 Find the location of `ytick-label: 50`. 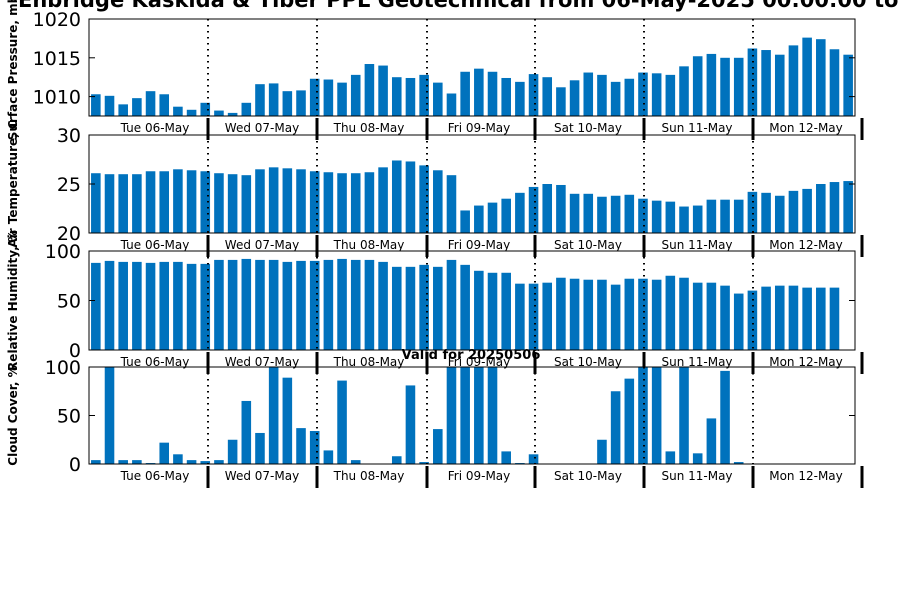

ytick-label: 50 is located at coordinates (69, 302).